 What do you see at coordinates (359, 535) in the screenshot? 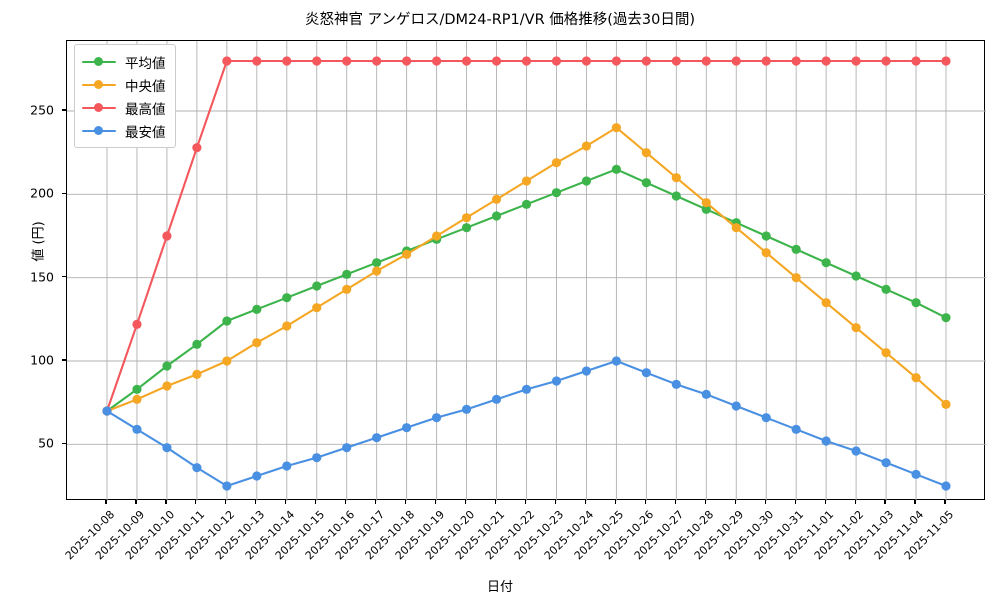
I see `x-tick-label: 2025-10-17` at bounding box center [359, 535].